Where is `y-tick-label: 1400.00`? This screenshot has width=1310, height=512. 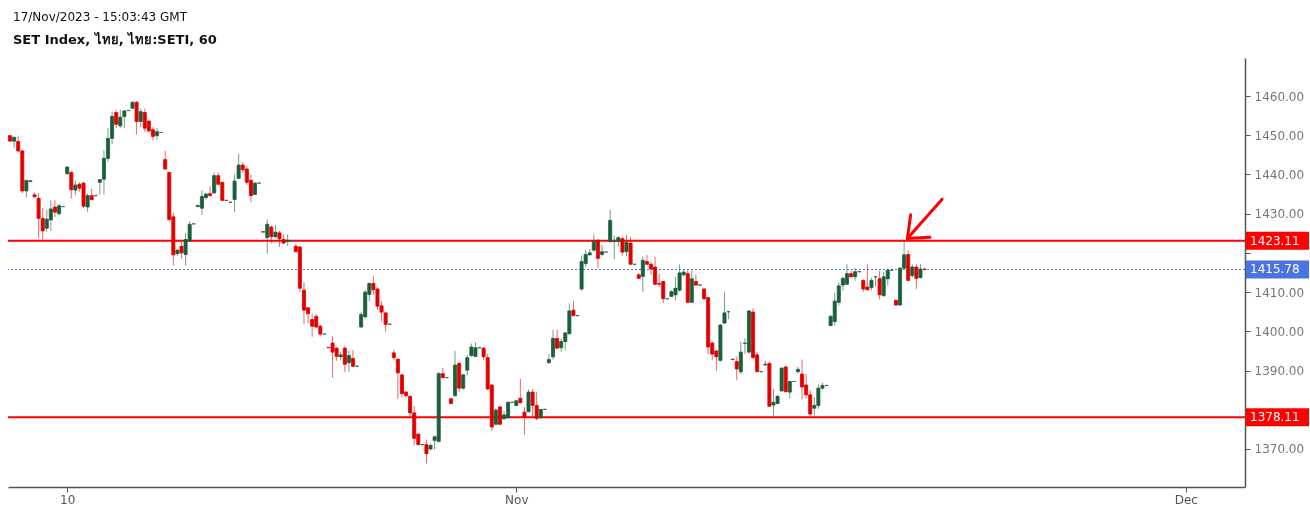 y-tick-label: 1400.00 is located at coordinates (1279, 331).